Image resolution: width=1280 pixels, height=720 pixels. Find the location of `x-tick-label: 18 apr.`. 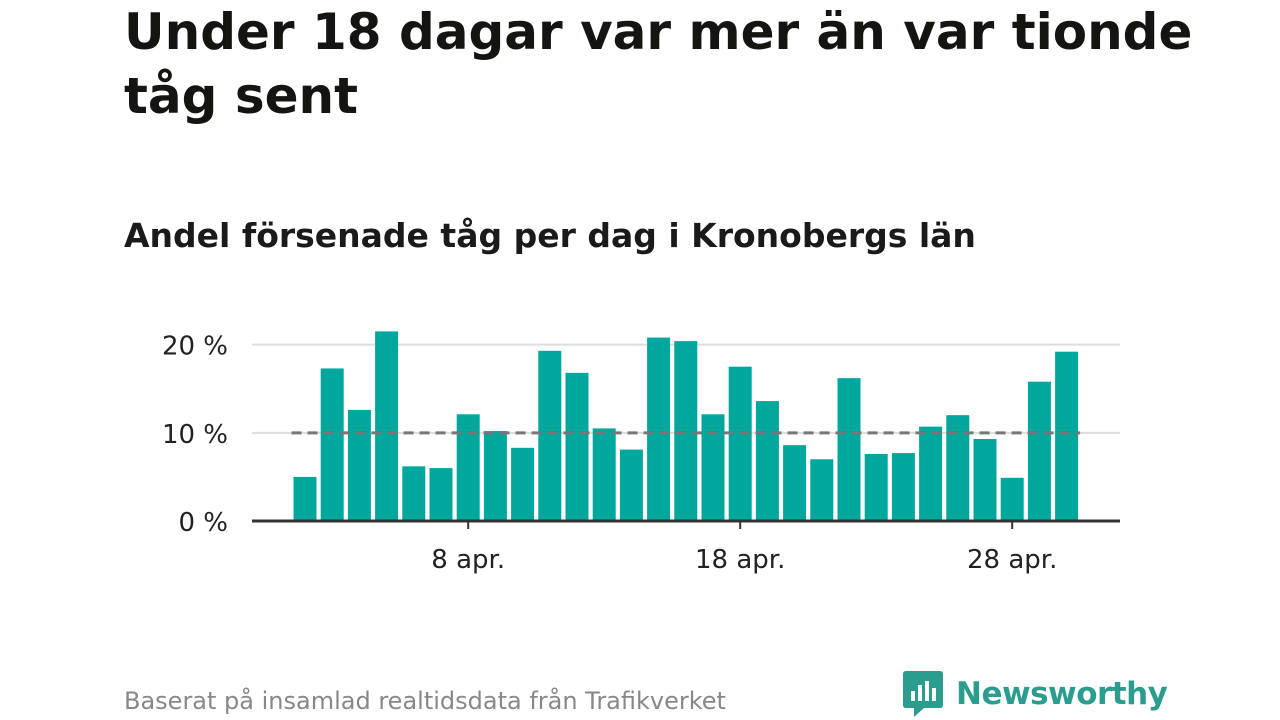

x-tick-label: 18 apr. is located at coordinates (740, 560).